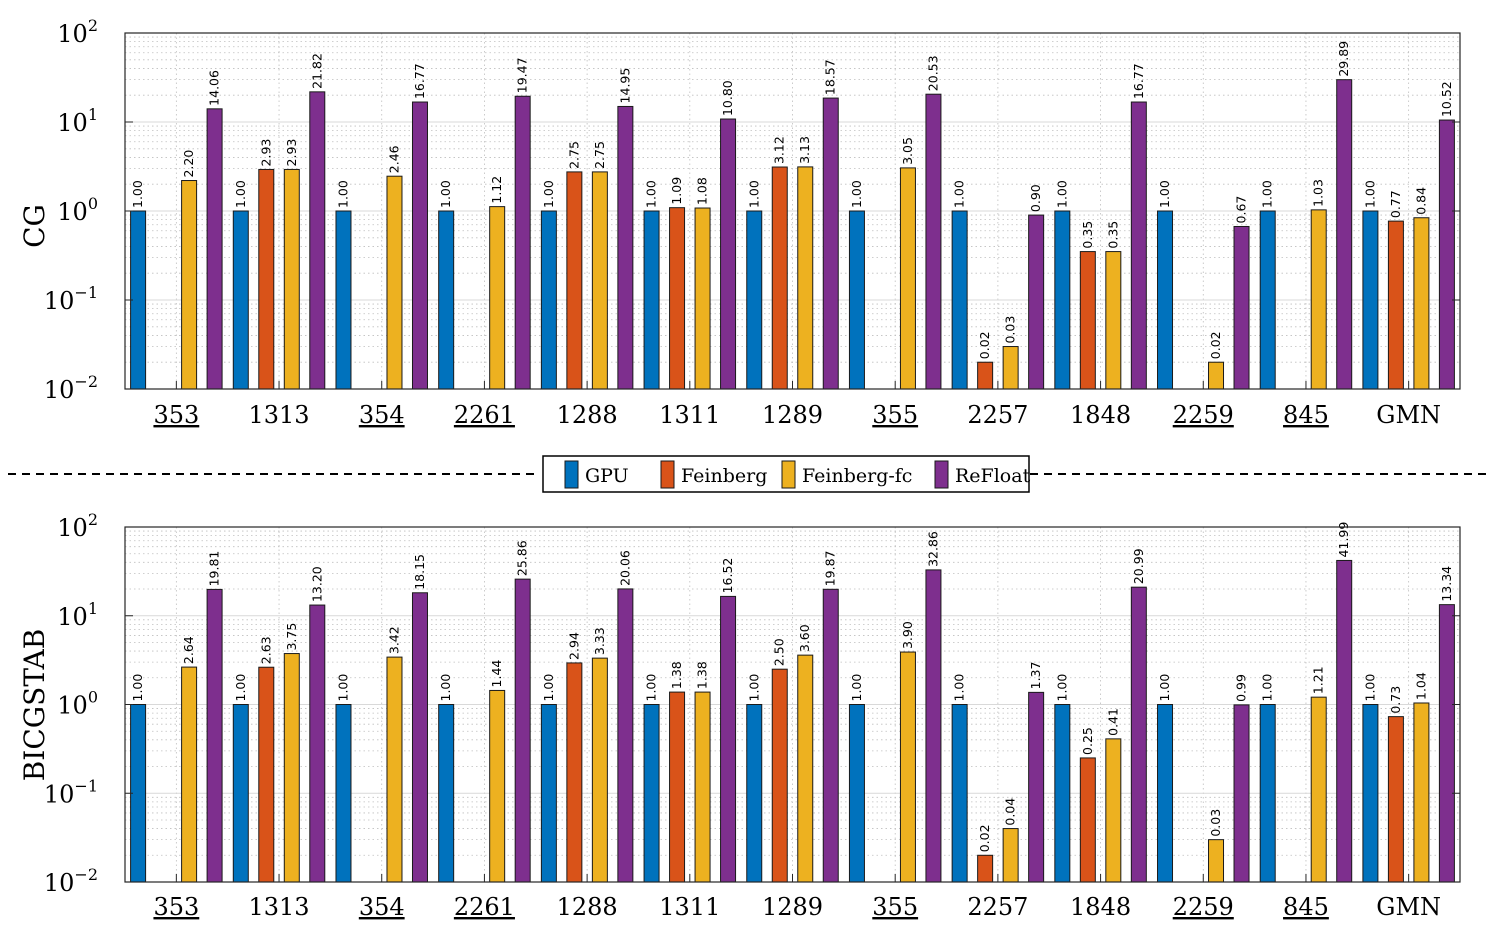  I want to click on y-tick-exponent: 2, so click(93, 25).